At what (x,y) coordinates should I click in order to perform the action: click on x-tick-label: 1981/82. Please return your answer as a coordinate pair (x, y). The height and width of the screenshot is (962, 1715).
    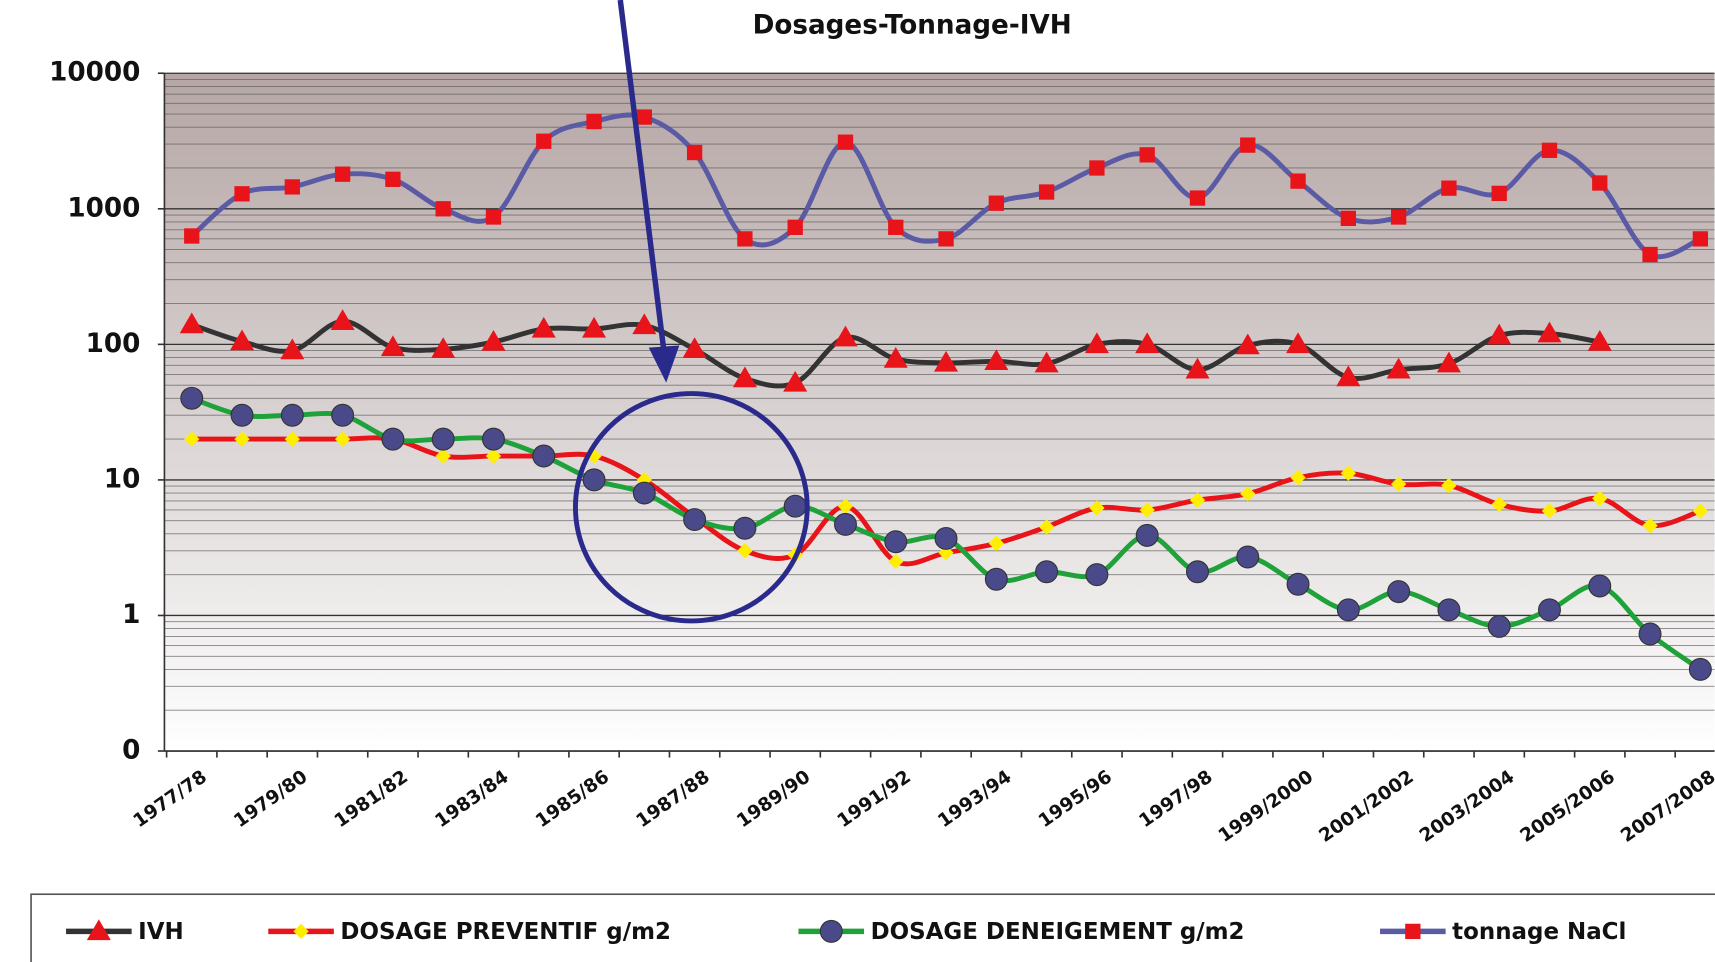
    Looking at the image, I should click on (371, 799).